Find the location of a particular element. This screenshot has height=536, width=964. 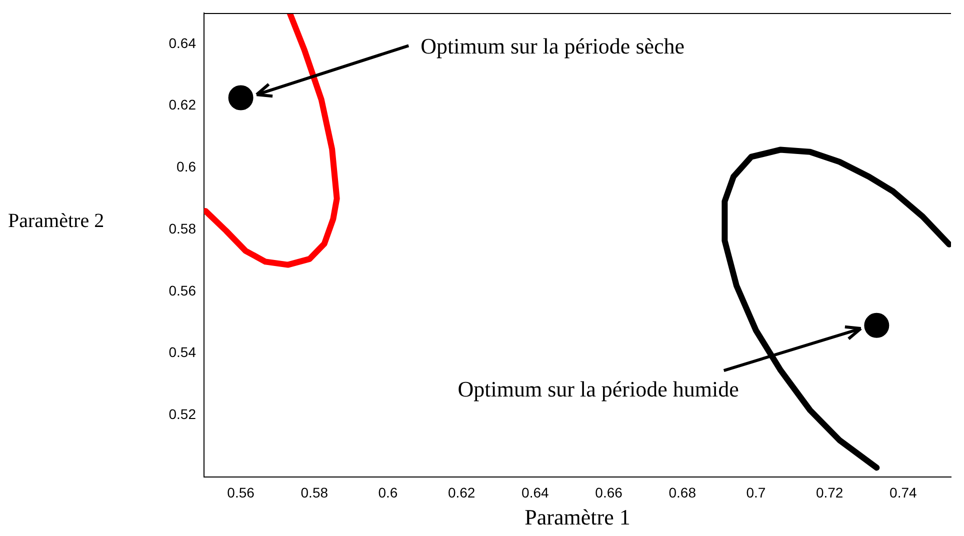

x-tick-label: 0.62 is located at coordinates (462, 492).